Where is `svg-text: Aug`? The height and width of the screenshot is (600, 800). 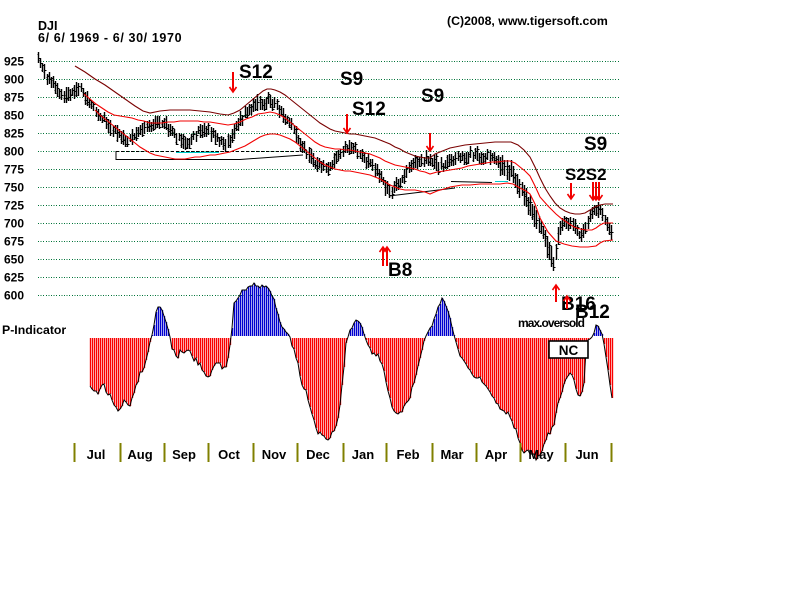
svg-text: Aug is located at coordinates (139, 454).